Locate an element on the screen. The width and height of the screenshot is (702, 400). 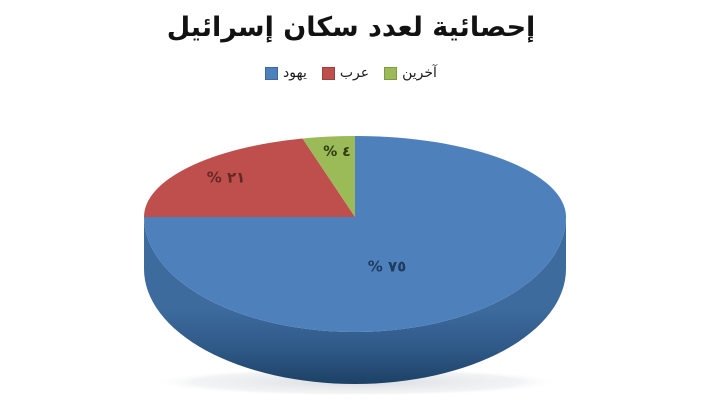
legend-label: عرب is located at coordinates (354, 73).